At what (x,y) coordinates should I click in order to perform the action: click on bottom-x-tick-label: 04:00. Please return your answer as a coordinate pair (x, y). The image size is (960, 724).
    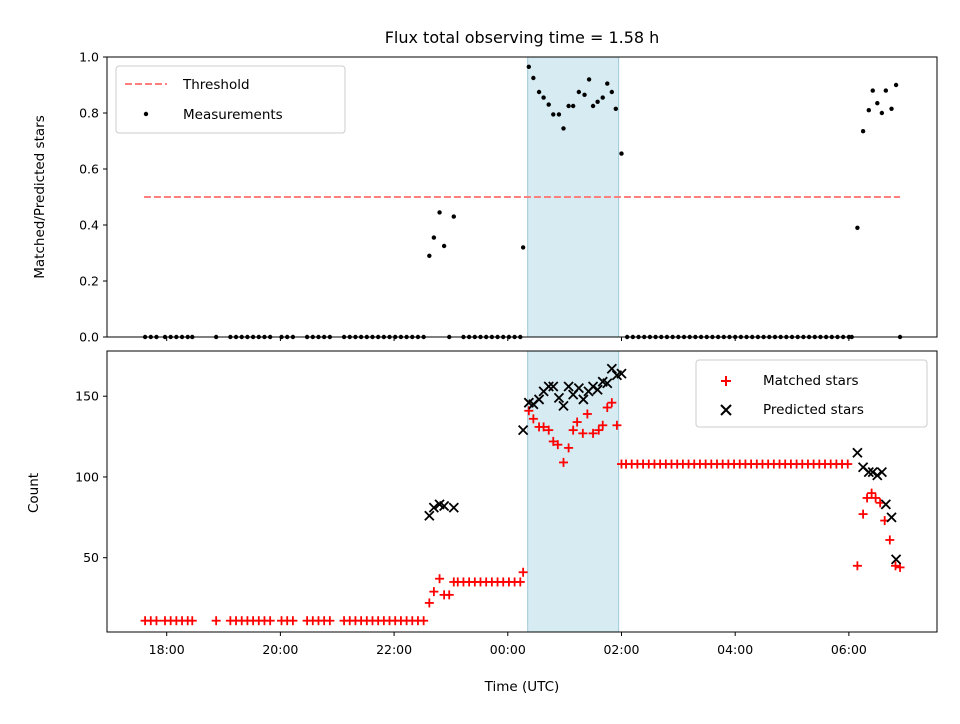
    Looking at the image, I should click on (735, 649).